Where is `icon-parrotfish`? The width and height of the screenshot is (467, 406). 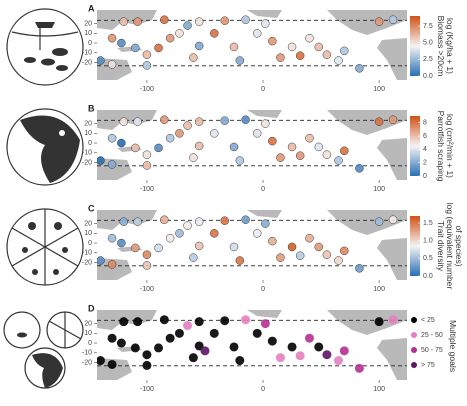 icon-parrotfish is located at coordinates (45, 147).